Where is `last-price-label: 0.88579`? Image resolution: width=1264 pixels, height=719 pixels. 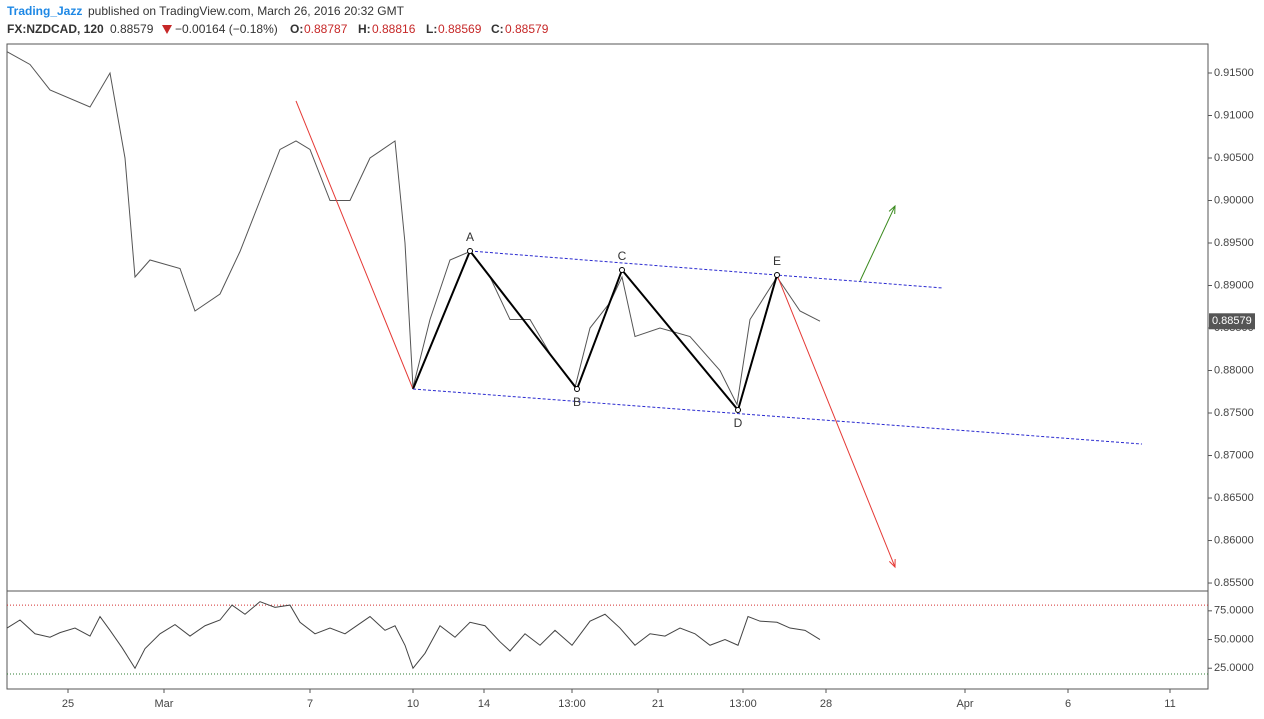
last-price-label: 0.88579 is located at coordinates (1232, 321).